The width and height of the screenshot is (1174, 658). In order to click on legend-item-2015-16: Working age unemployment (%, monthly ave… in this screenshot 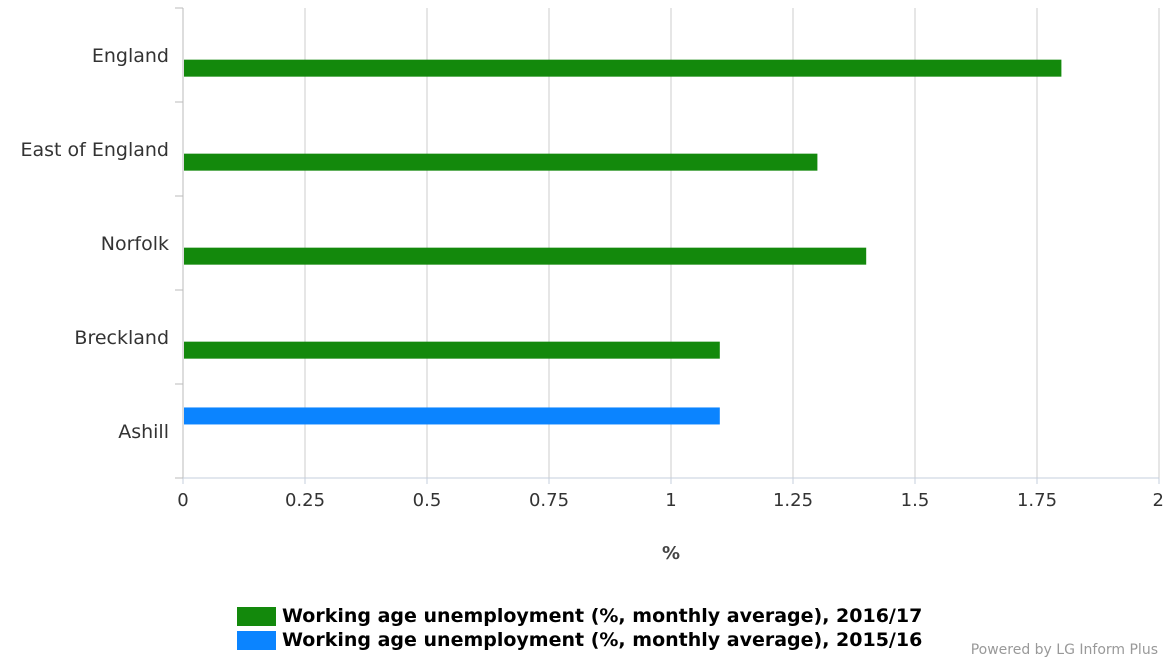, I will do `click(579, 640)`.